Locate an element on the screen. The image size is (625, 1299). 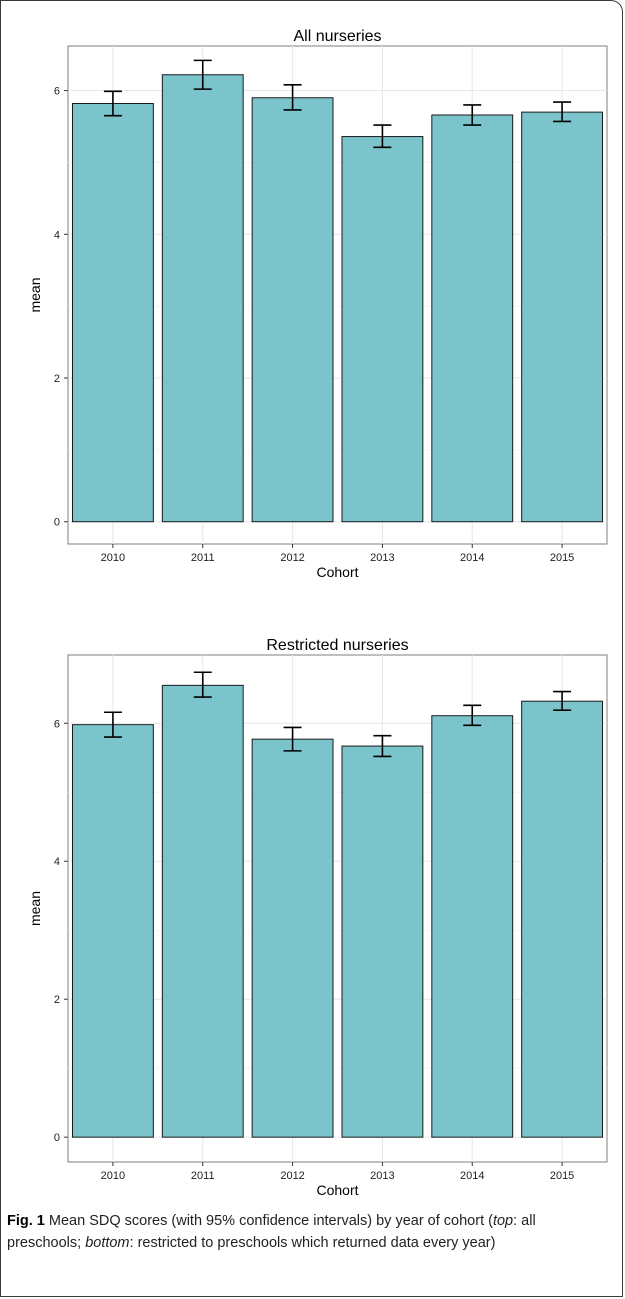
panel1-bar-2013 is located at coordinates (382, 329).